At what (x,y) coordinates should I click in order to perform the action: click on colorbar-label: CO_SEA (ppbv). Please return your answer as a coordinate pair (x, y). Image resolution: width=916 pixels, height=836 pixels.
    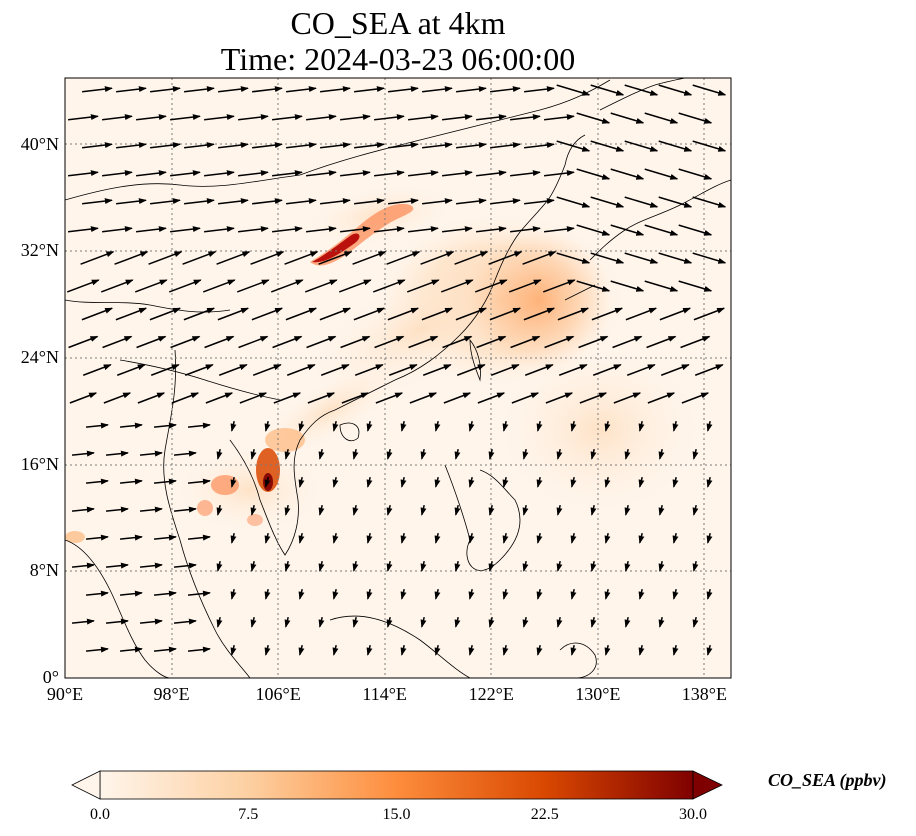
    Looking at the image, I should click on (827, 780).